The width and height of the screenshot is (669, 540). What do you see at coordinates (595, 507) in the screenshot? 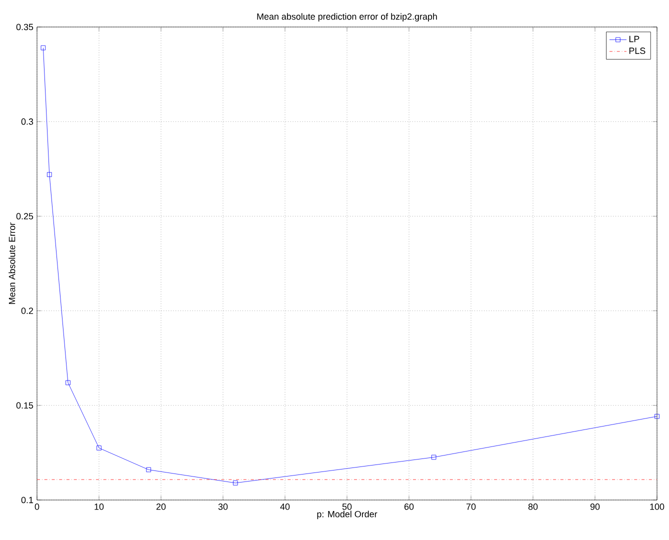
I see `x-tick-label: 90` at bounding box center [595, 507].